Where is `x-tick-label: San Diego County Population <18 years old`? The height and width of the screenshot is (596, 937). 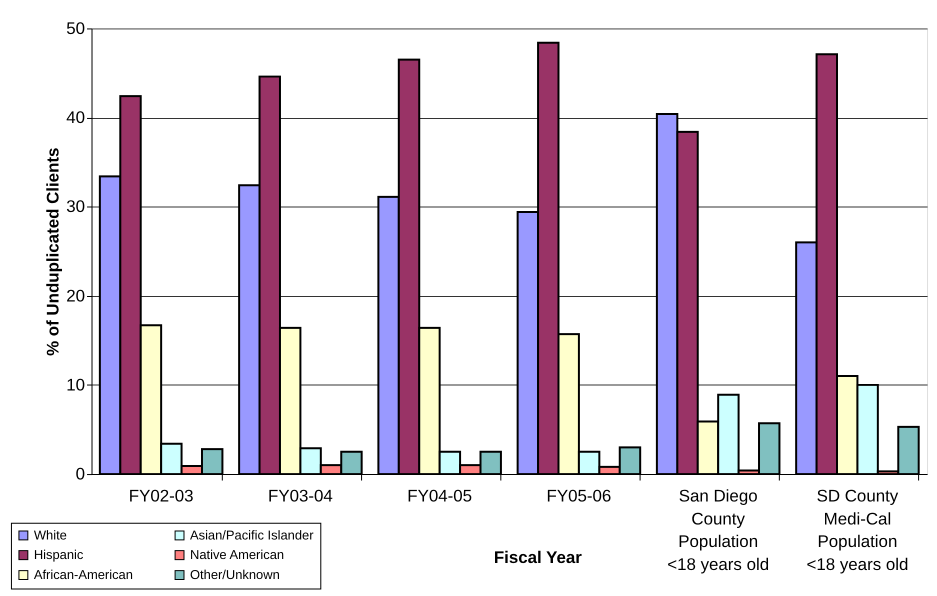
x-tick-label: San Diego County Population <18 years old is located at coordinates (718, 530).